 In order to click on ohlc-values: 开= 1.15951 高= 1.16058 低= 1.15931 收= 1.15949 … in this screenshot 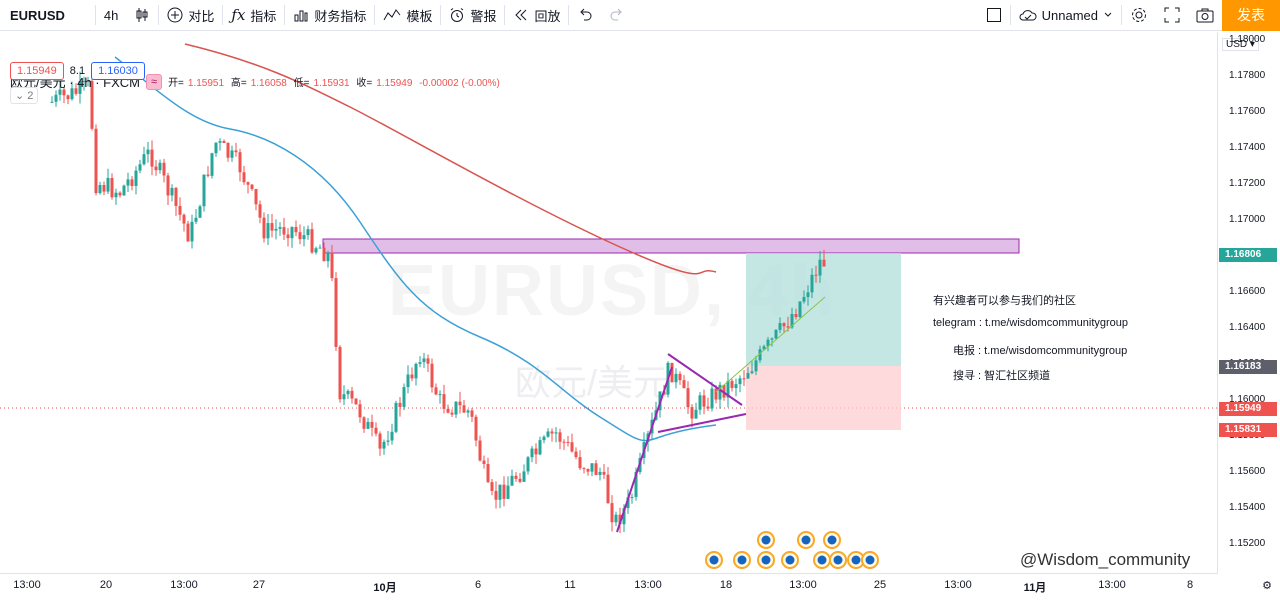, I will do `click(336, 81)`.